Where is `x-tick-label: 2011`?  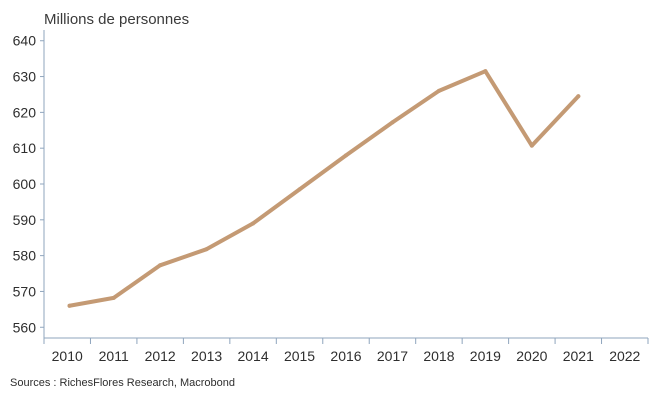
x-tick-label: 2011 is located at coordinates (114, 356).